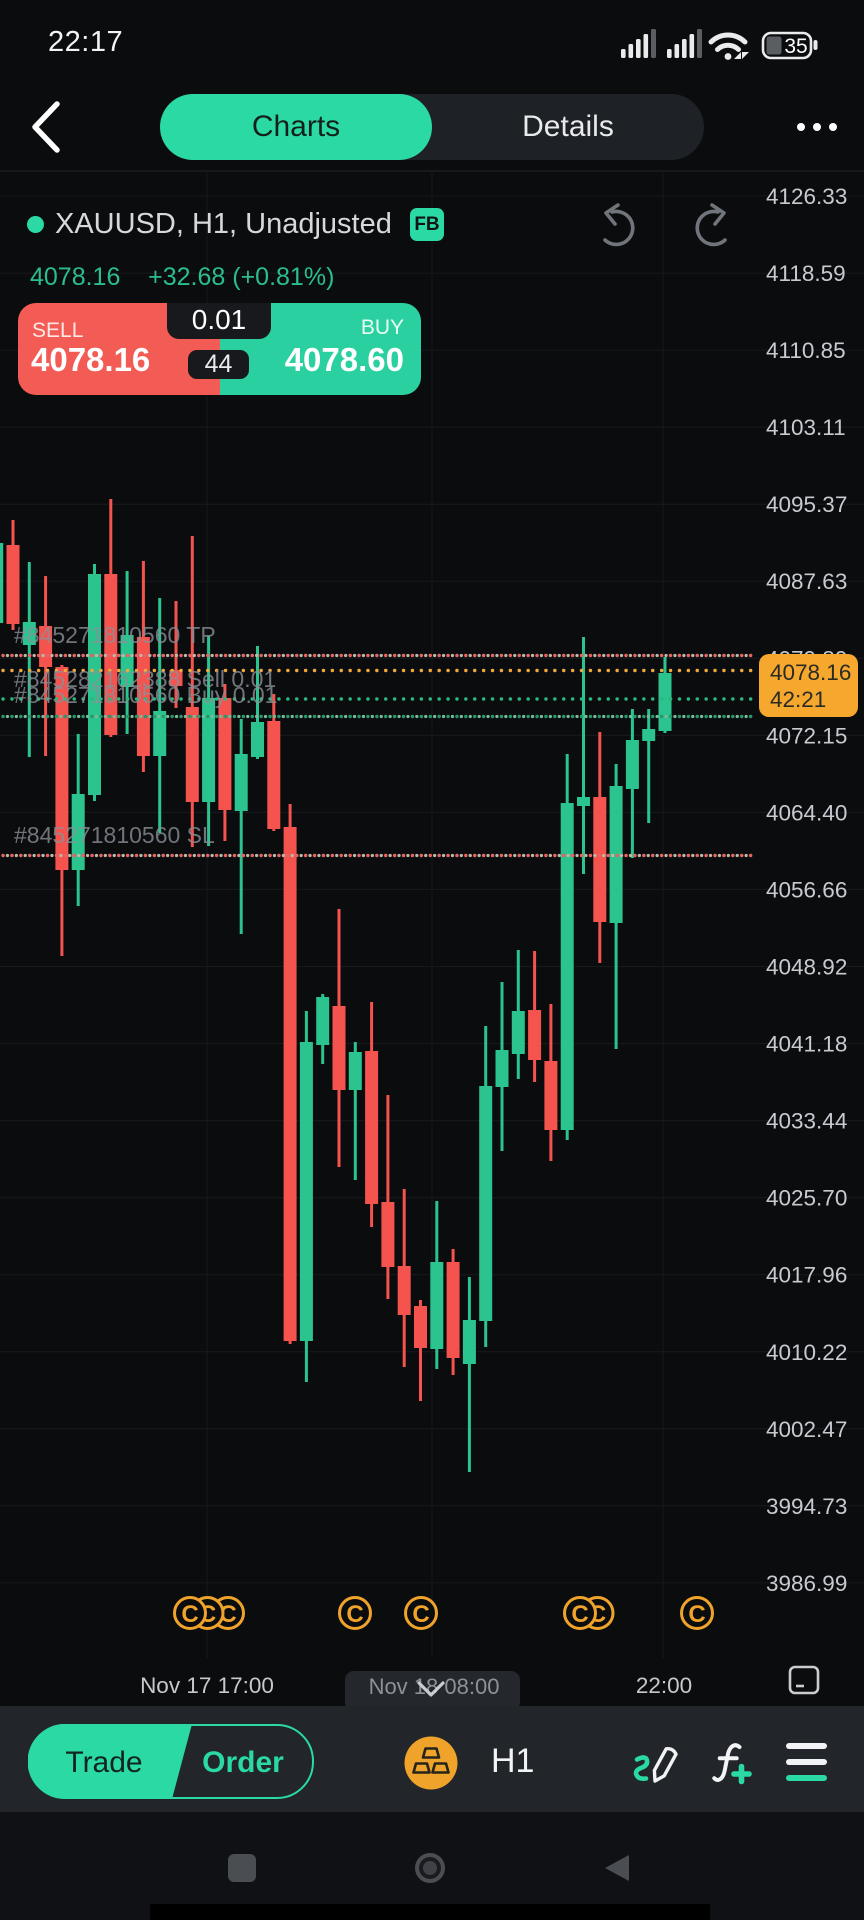 This screenshot has width=864, height=1920. Describe the element at coordinates (795, 46) in the screenshot. I see `svg-text: 35` at that location.